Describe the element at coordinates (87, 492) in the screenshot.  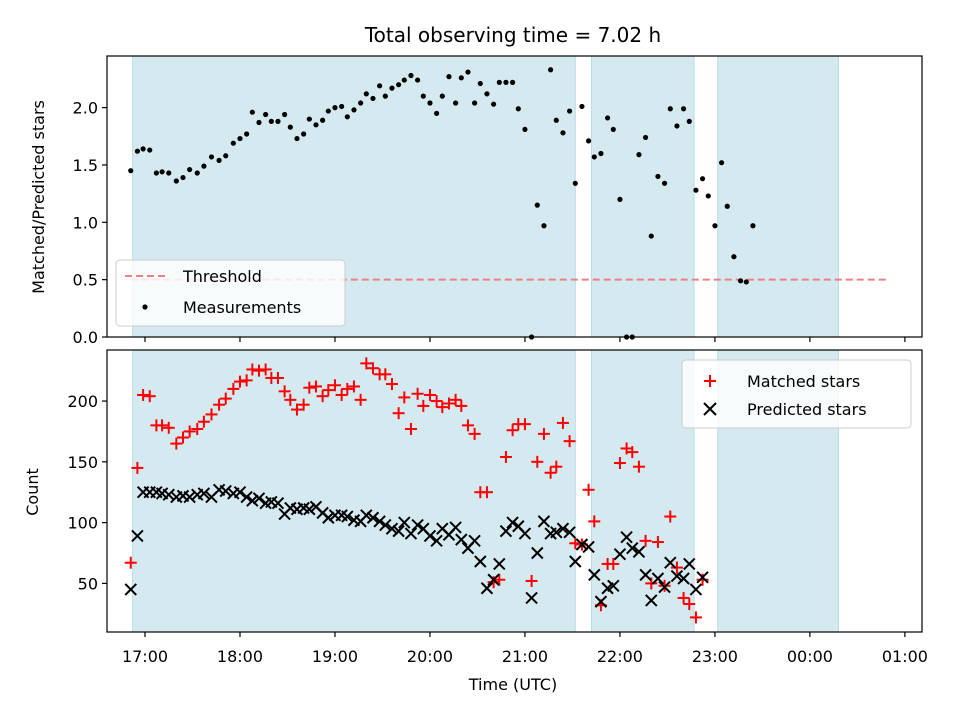
I see `bottom-y-axis: 50 100 150 200` at that location.